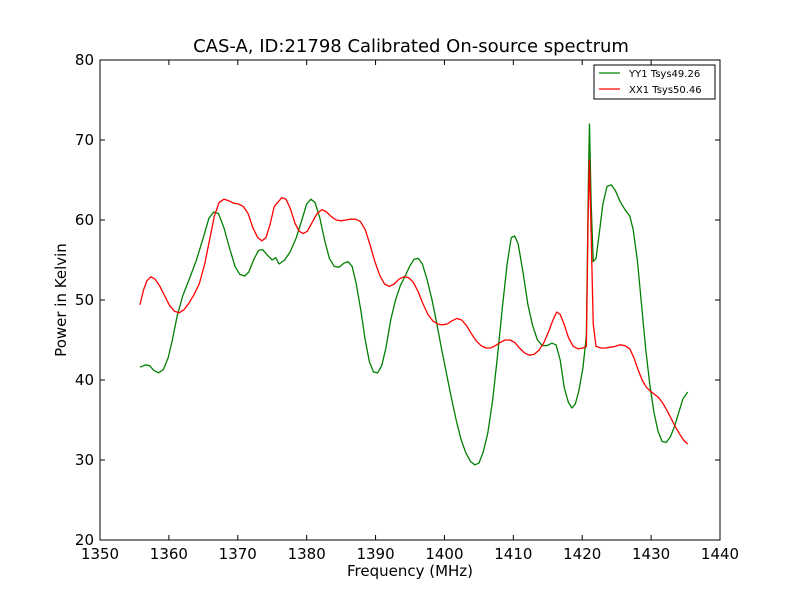 This screenshot has width=800, height=600. What do you see at coordinates (84, 460) in the screenshot?
I see `y-tick-label: 30` at bounding box center [84, 460].